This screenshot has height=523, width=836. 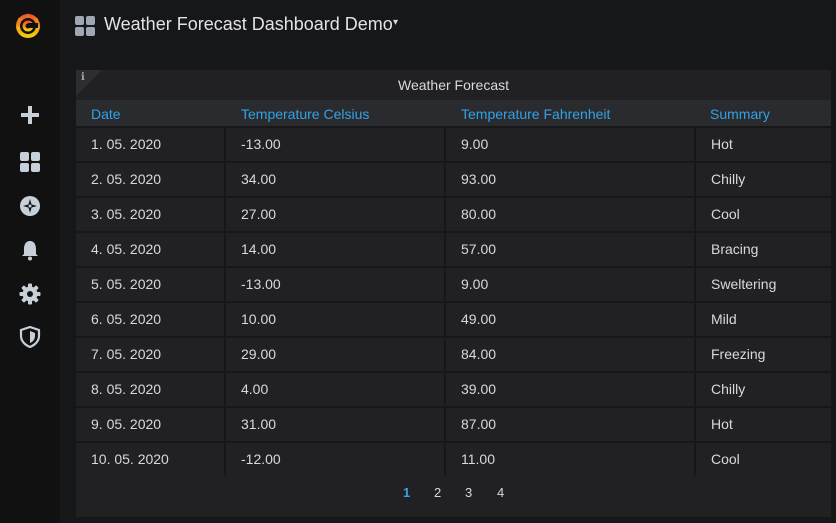 What do you see at coordinates (126, 284) in the screenshot?
I see `cell-date: 5. 05. 2020` at bounding box center [126, 284].